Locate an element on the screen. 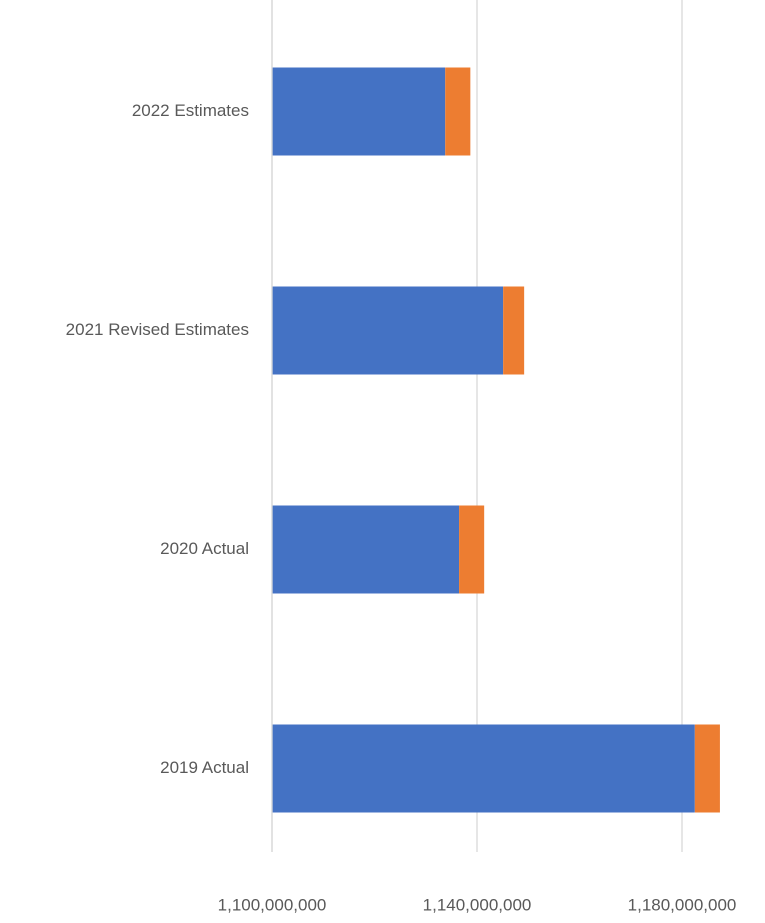  y-tick-label: 2020 Actual is located at coordinates (204, 548).